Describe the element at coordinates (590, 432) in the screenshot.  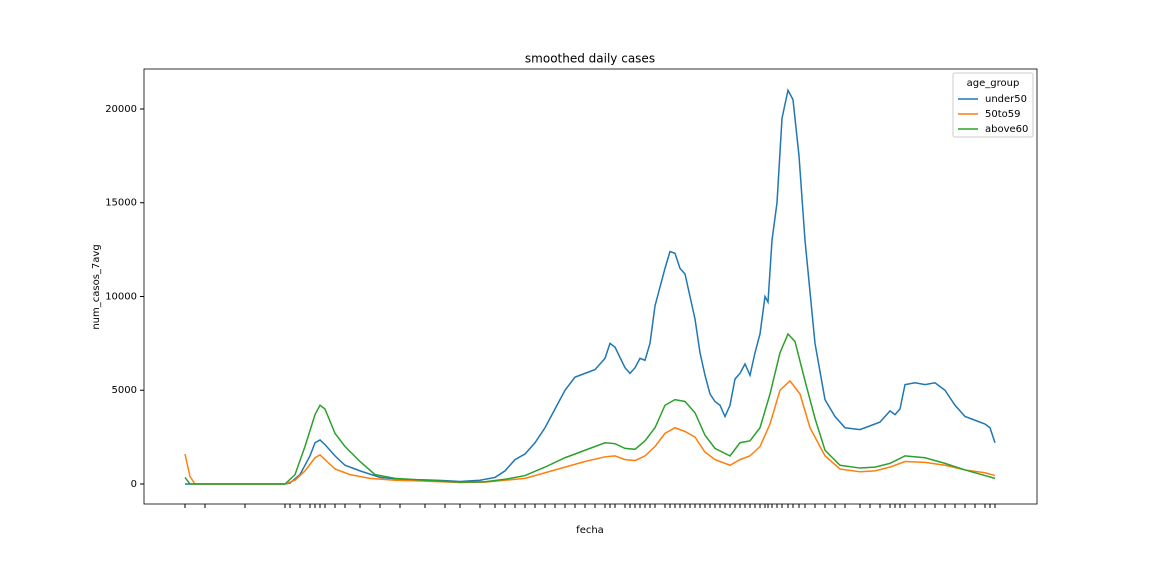
I see `series-line` at that location.